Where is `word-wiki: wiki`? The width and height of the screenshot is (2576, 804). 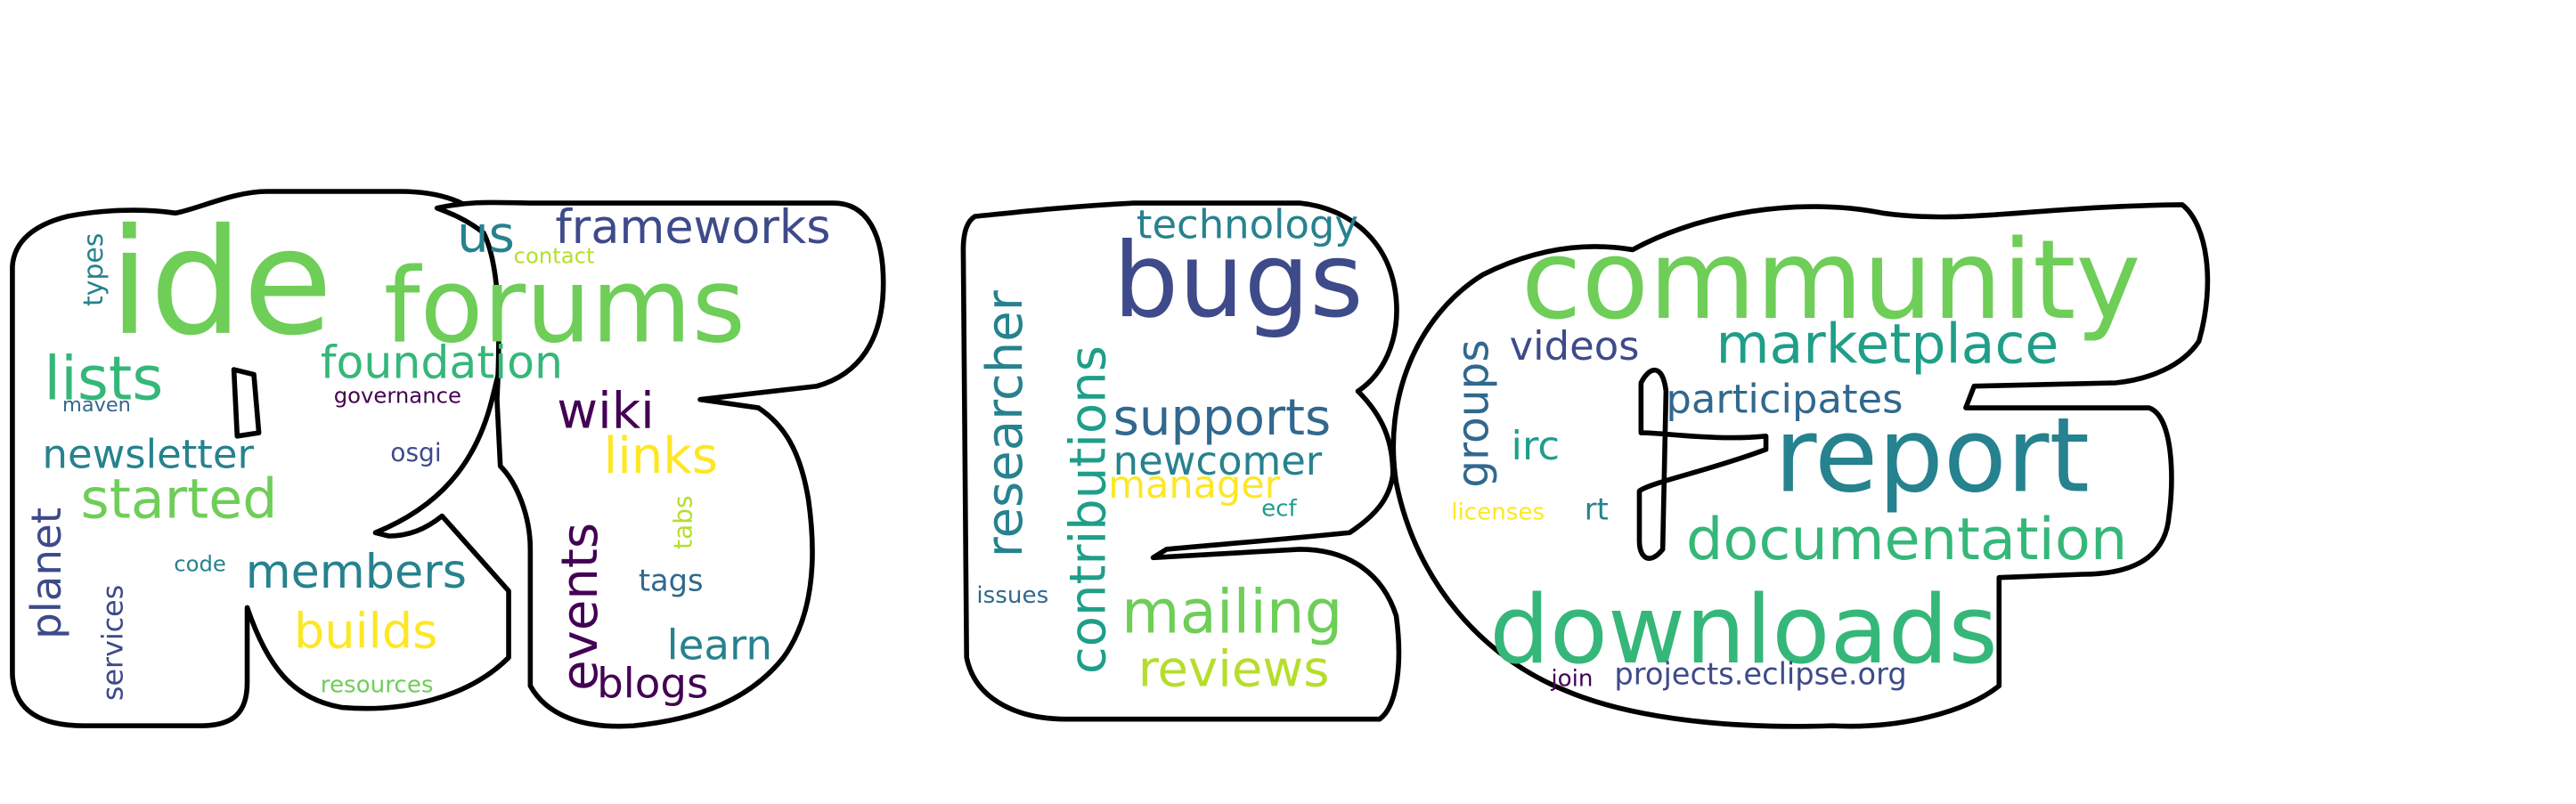 word-wiki: wiki is located at coordinates (606, 411).